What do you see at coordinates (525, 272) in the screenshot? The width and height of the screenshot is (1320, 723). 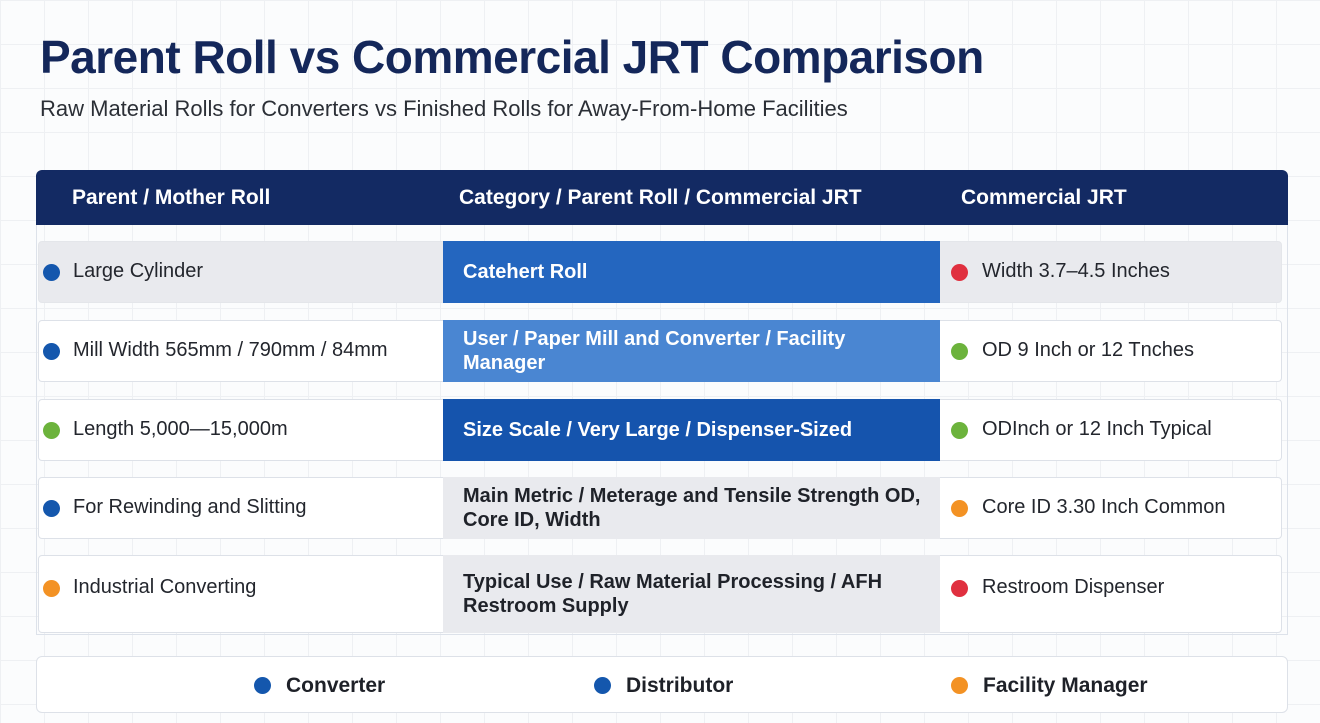 I see `category-text: Catehert Roll` at bounding box center [525, 272].